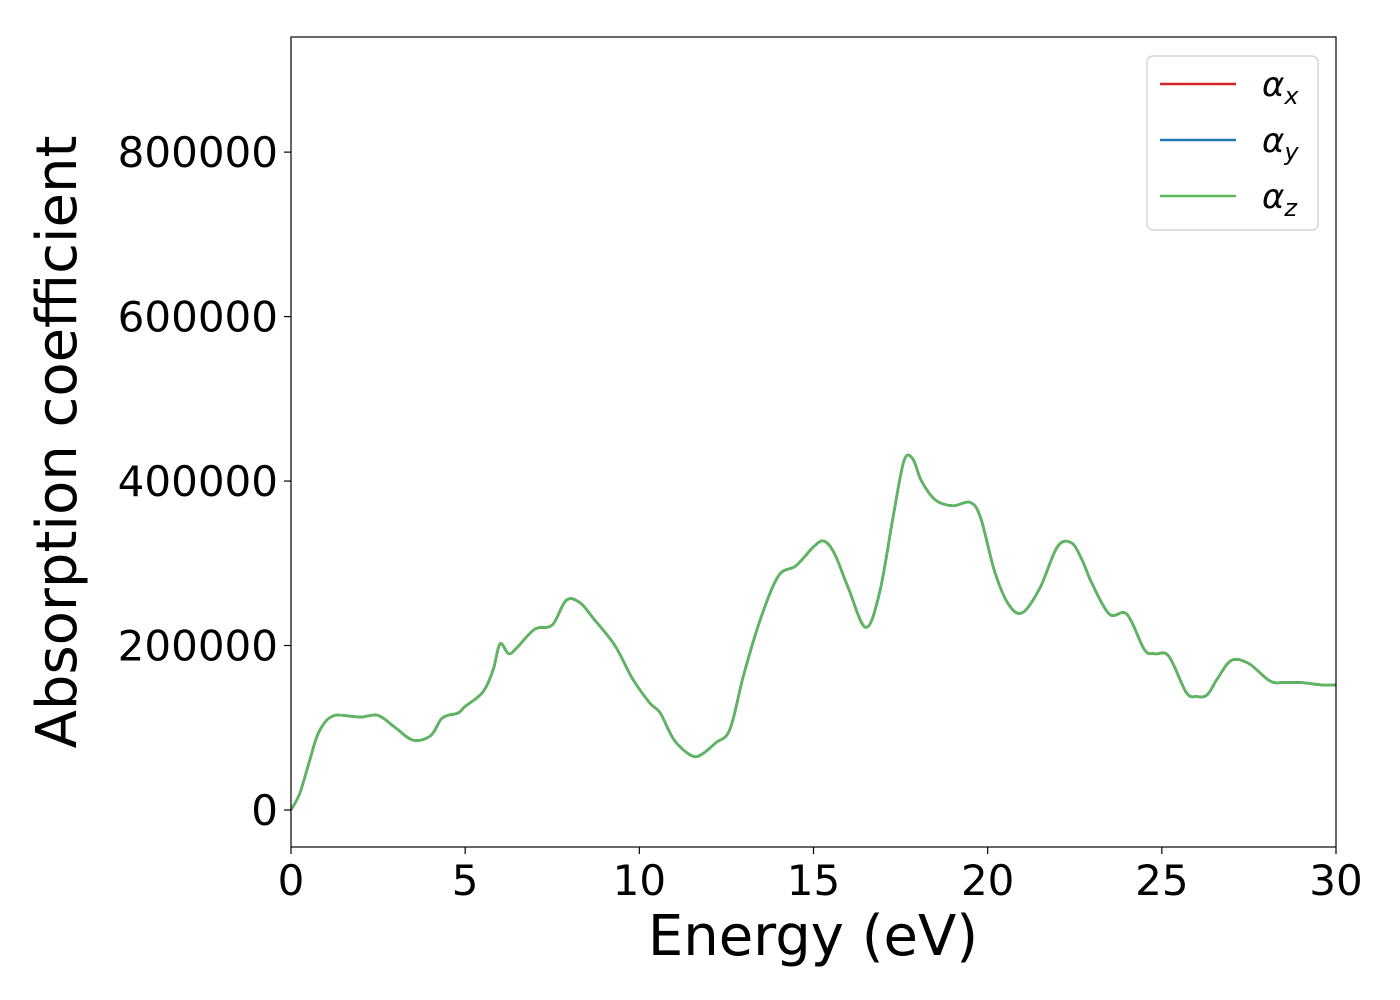 This screenshot has height=1000, width=1400. Describe the element at coordinates (1232, 143) in the screenshot. I see `legend-box` at that location.